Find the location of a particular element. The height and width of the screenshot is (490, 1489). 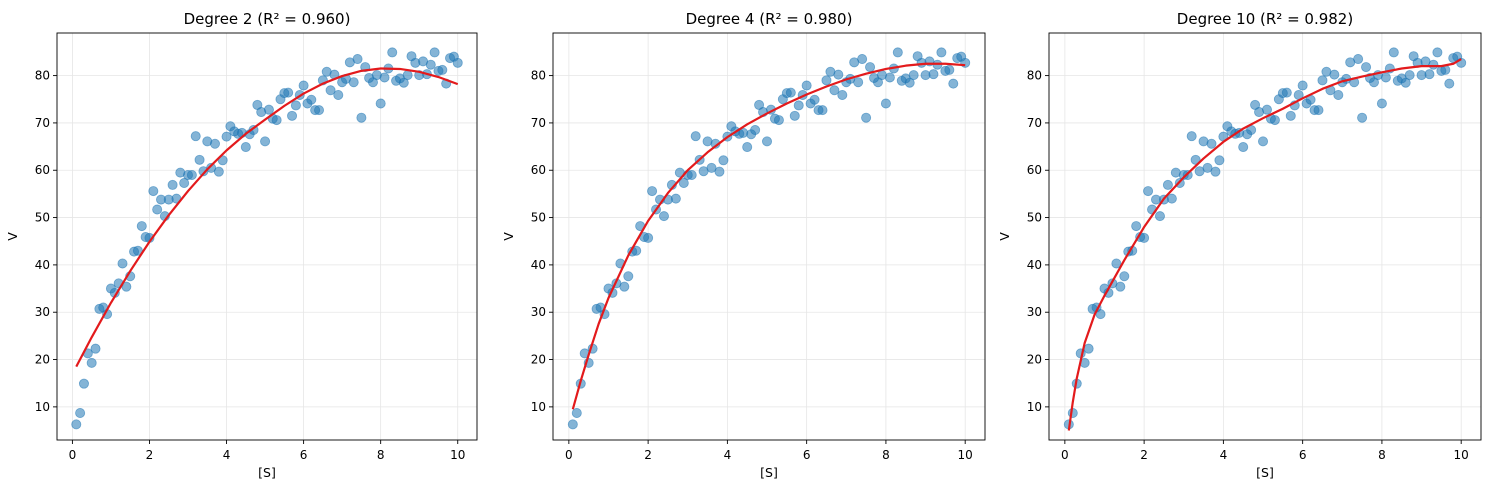

x-axis-label: [S] is located at coordinates (769, 472).